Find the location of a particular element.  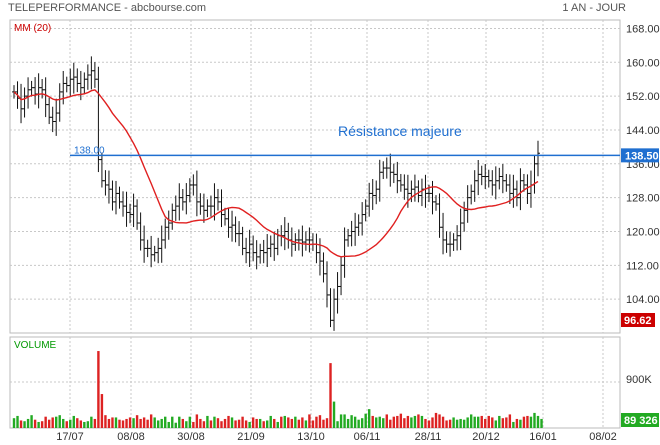

resistance-level-label: 138.00 is located at coordinates (89, 150).